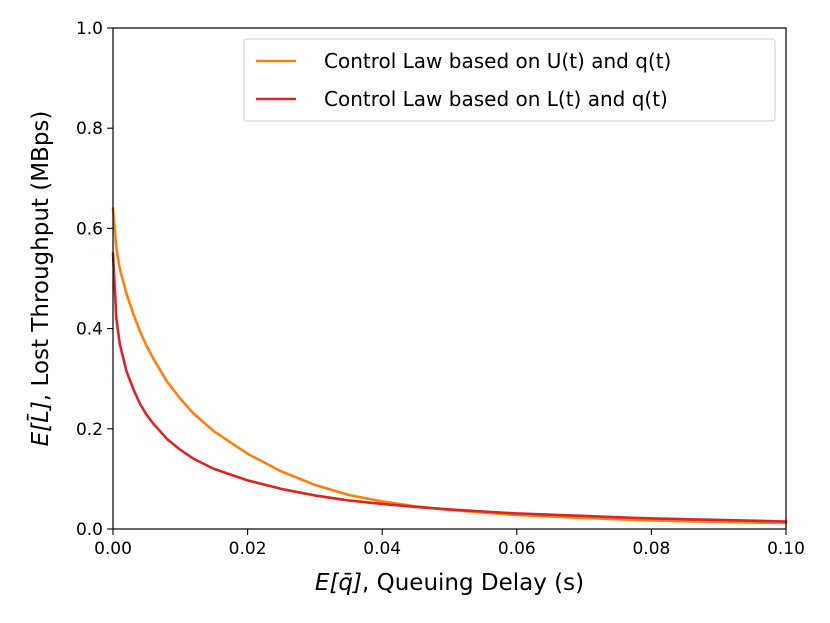  I want to click on x-axis-label-text: , Queuing Delay (s), so click(473, 583).